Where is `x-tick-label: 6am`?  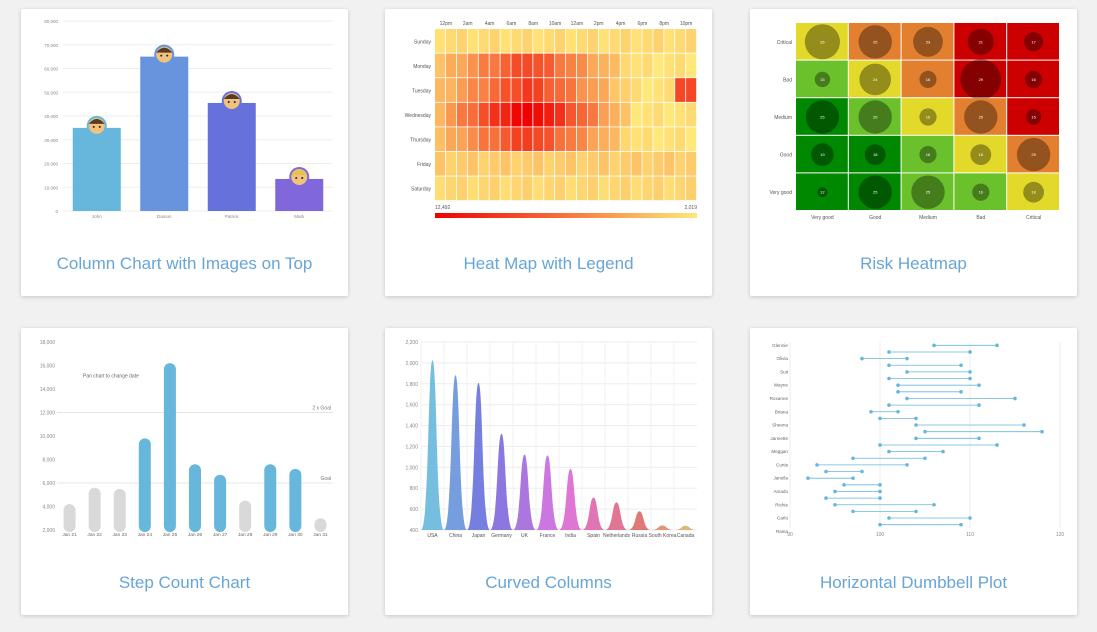 x-tick-label: 6am is located at coordinates (512, 24).